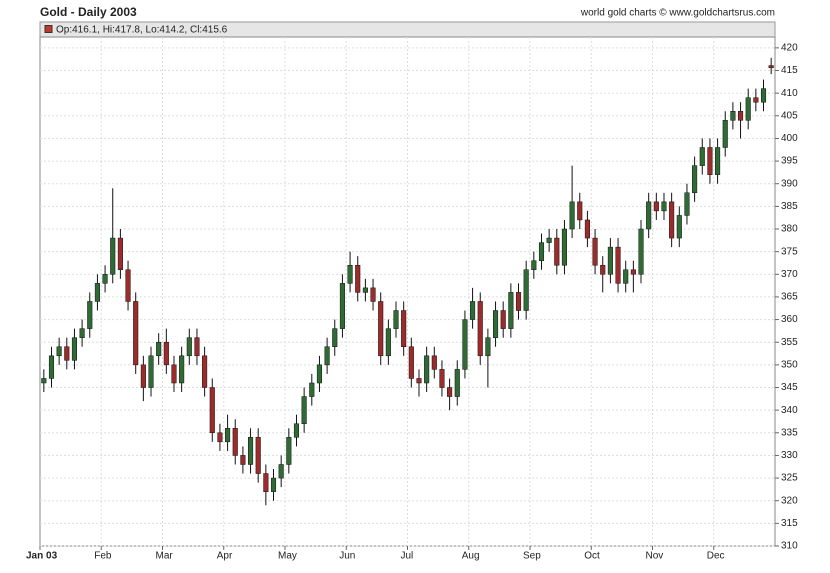 This screenshot has height=573, width=830. I want to click on y-tick-label: 345, so click(789, 387).